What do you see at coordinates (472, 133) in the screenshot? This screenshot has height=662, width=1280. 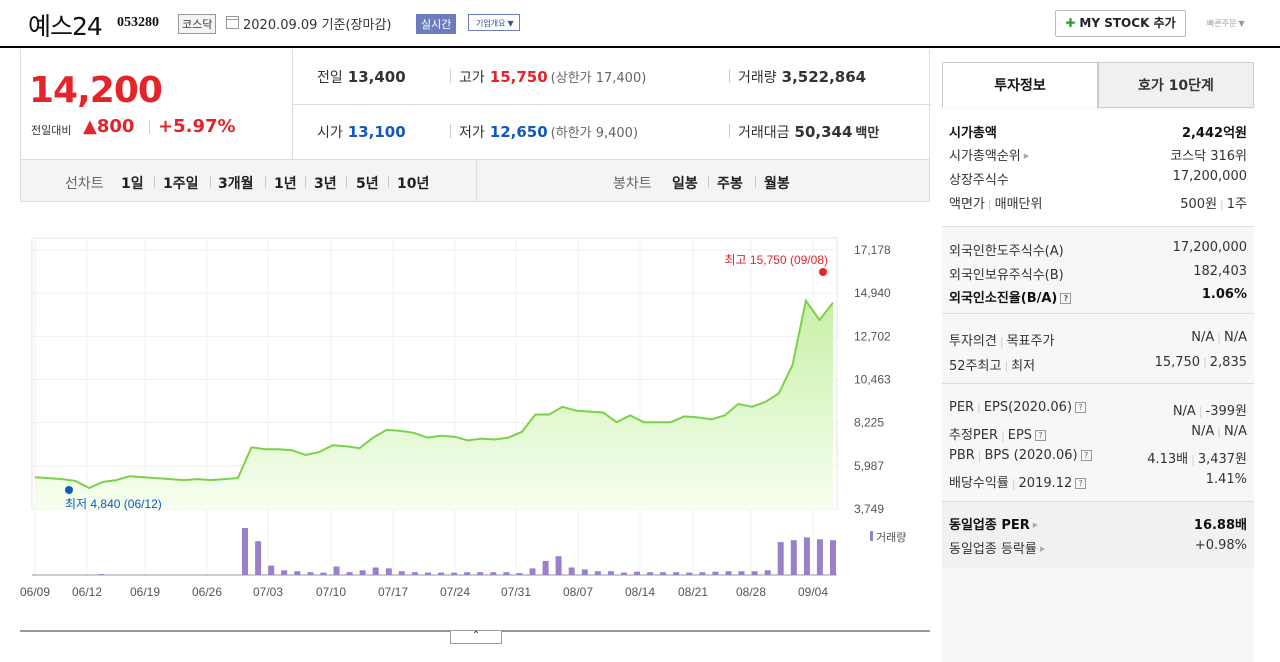 I see `low-label: 저가` at bounding box center [472, 133].